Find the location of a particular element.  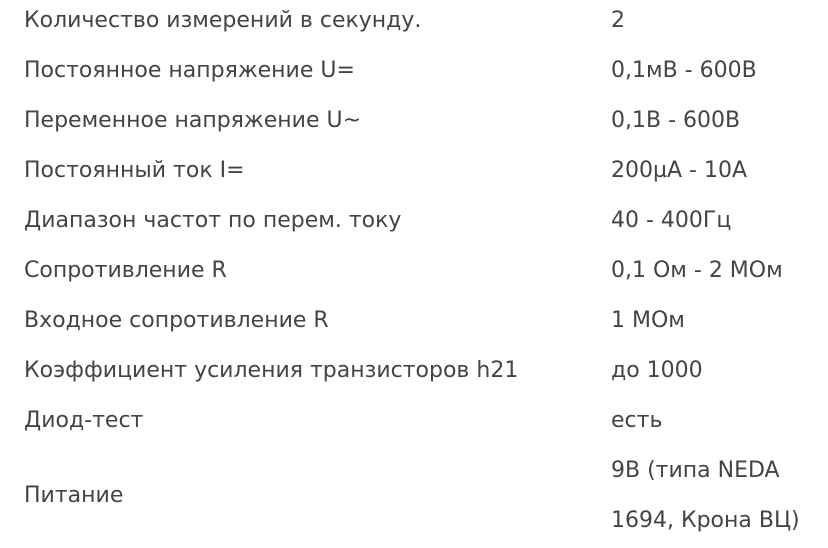

spec-label: Сопротивление R is located at coordinates (125, 270).